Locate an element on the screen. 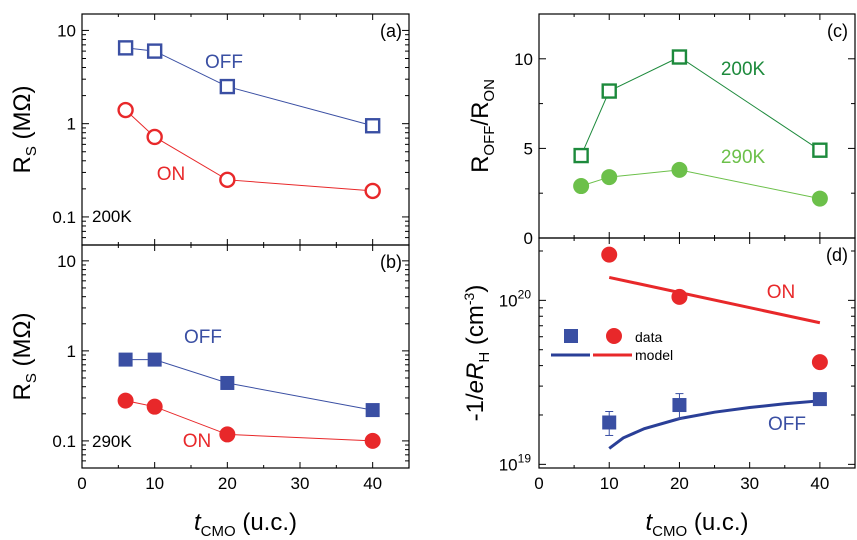 Image resolution: width=857 pixels, height=540 pixels. series-label-200k: 200K is located at coordinates (743, 69).